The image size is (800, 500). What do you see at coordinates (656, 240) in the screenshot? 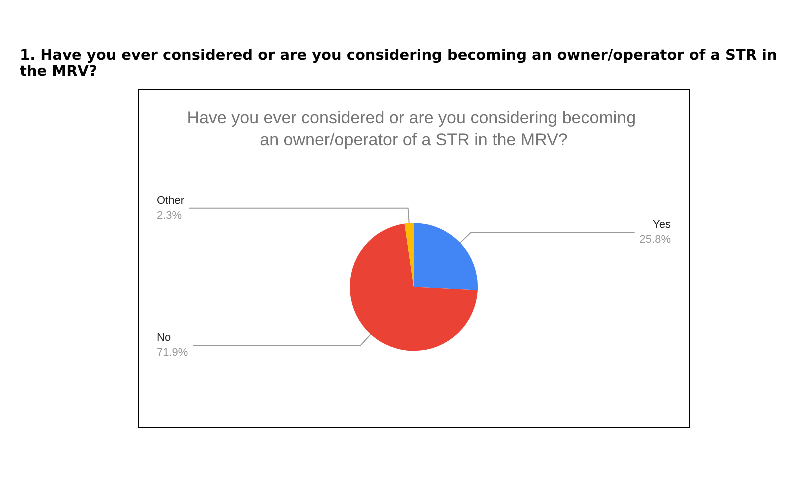
I see `data-label: 25.8%` at bounding box center [656, 240].